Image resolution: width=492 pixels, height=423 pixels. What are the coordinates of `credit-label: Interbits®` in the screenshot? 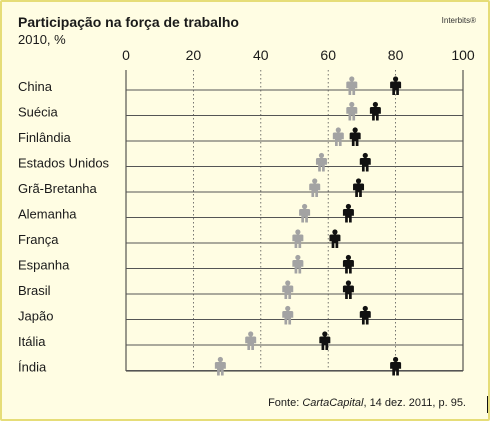 It's located at (458, 20).